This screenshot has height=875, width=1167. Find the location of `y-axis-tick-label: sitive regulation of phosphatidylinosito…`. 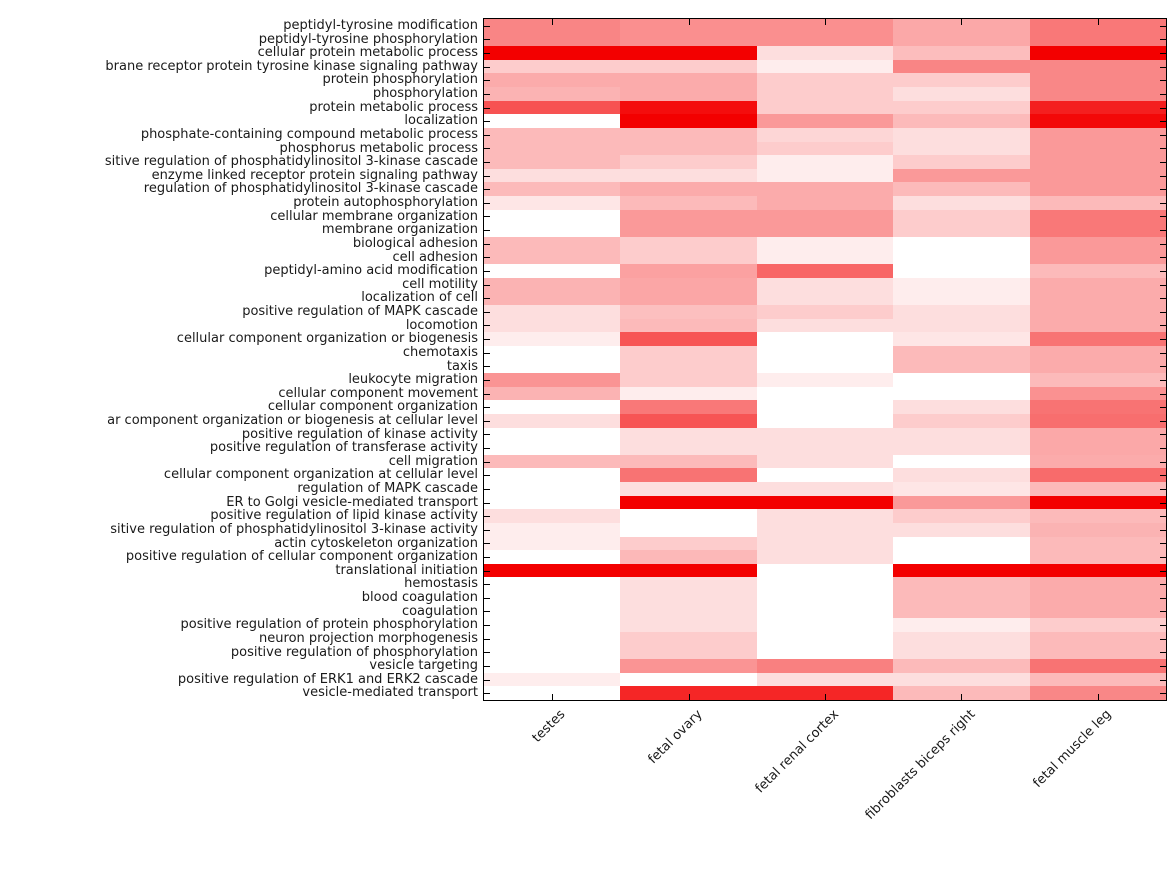

y-axis-tick-label: sitive regulation of phosphatidylinosito… is located at coordinates (291, 162).